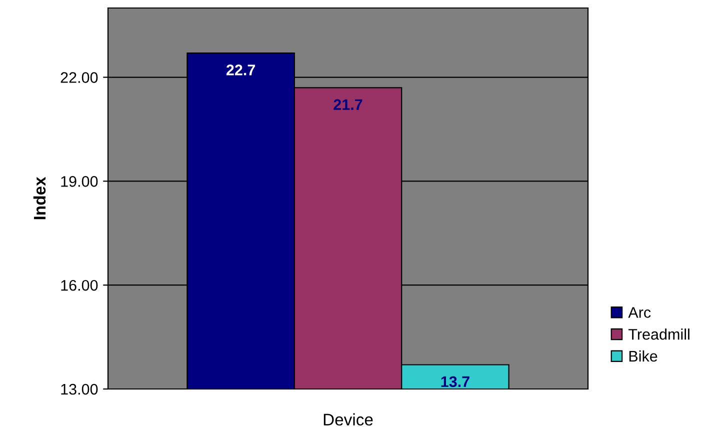 The image size is (705, 427). What do you see at coordinates (79, 389) in the screenshot?
I see `y-tick-label: 13.00` at bounding box center [79, 389].